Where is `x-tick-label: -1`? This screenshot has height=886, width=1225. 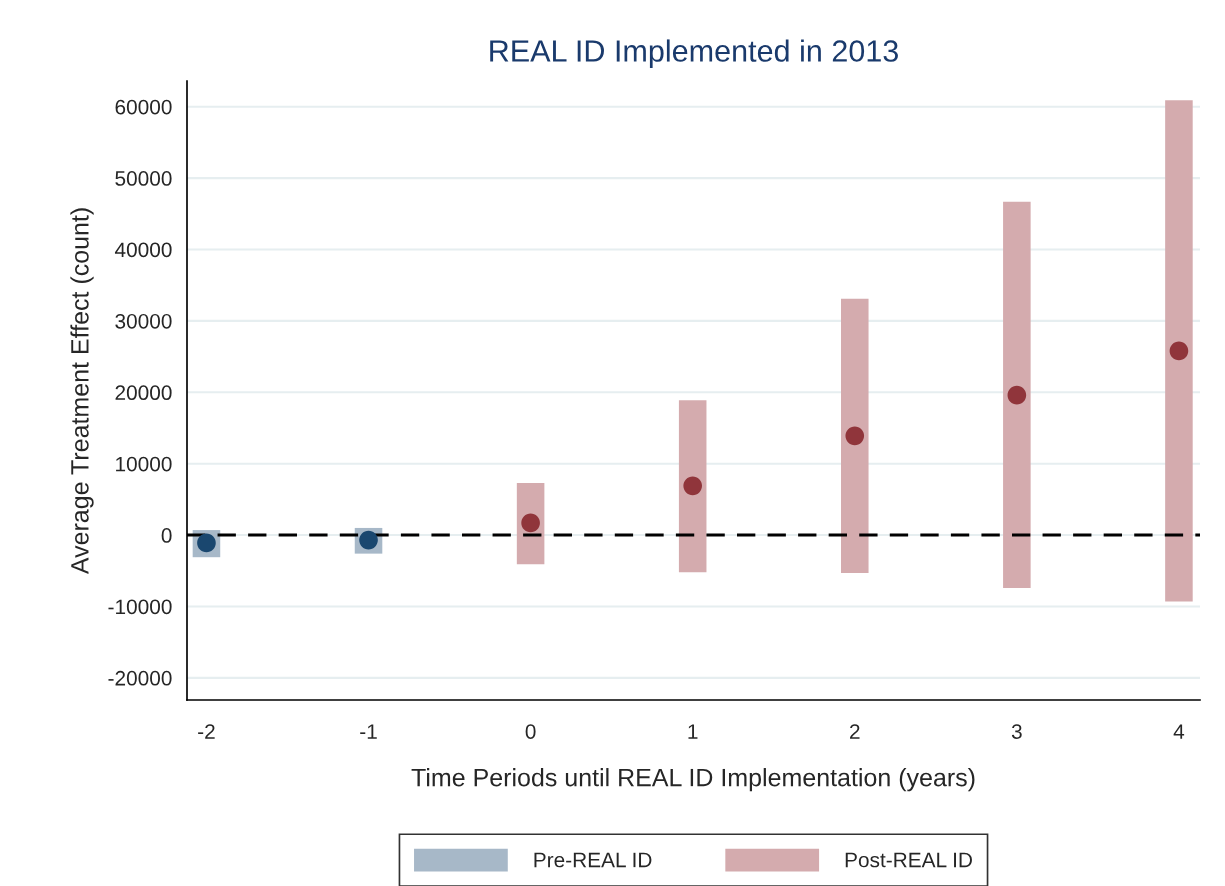 x-tick-label: -1 is located at coordinates (368, 731).